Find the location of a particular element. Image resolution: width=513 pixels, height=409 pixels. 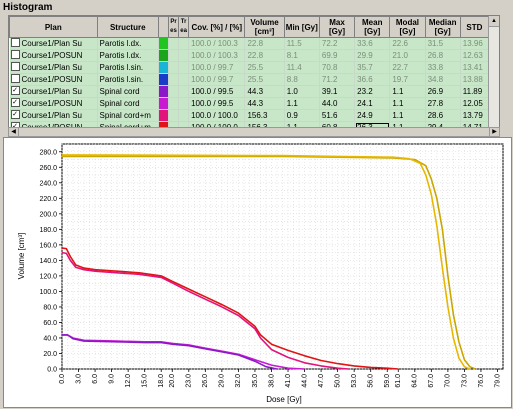

y-tick-label: 160.0 is located at coordinates (48, 245).